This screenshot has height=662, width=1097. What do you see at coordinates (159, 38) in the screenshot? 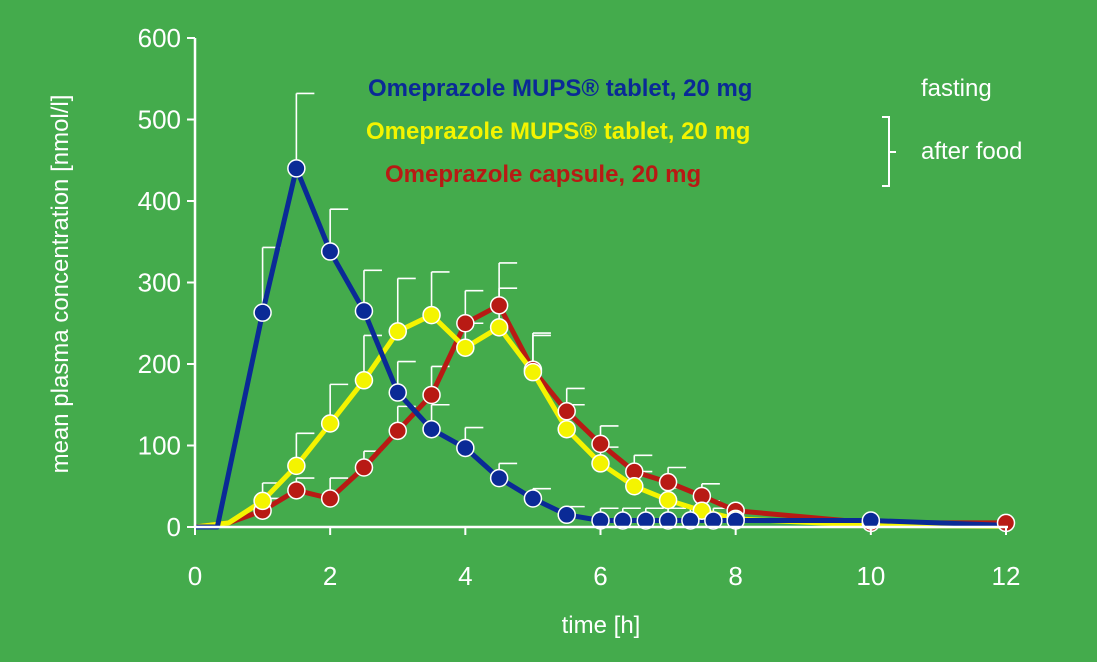
I see `y-tick-label: 600` at bounding box center [159, 38].